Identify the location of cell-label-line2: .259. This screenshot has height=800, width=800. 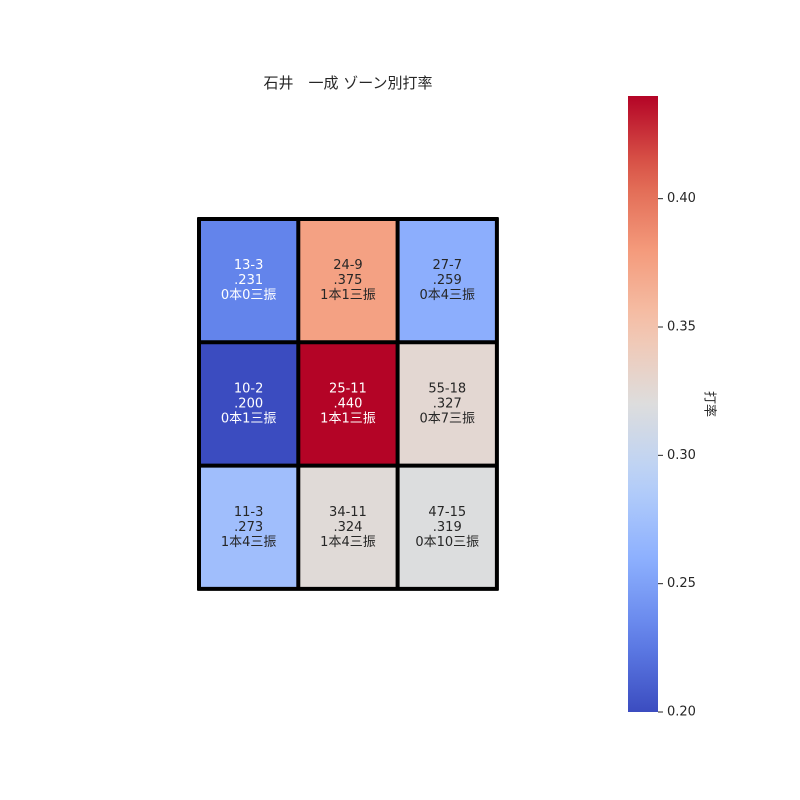
(447, 280).